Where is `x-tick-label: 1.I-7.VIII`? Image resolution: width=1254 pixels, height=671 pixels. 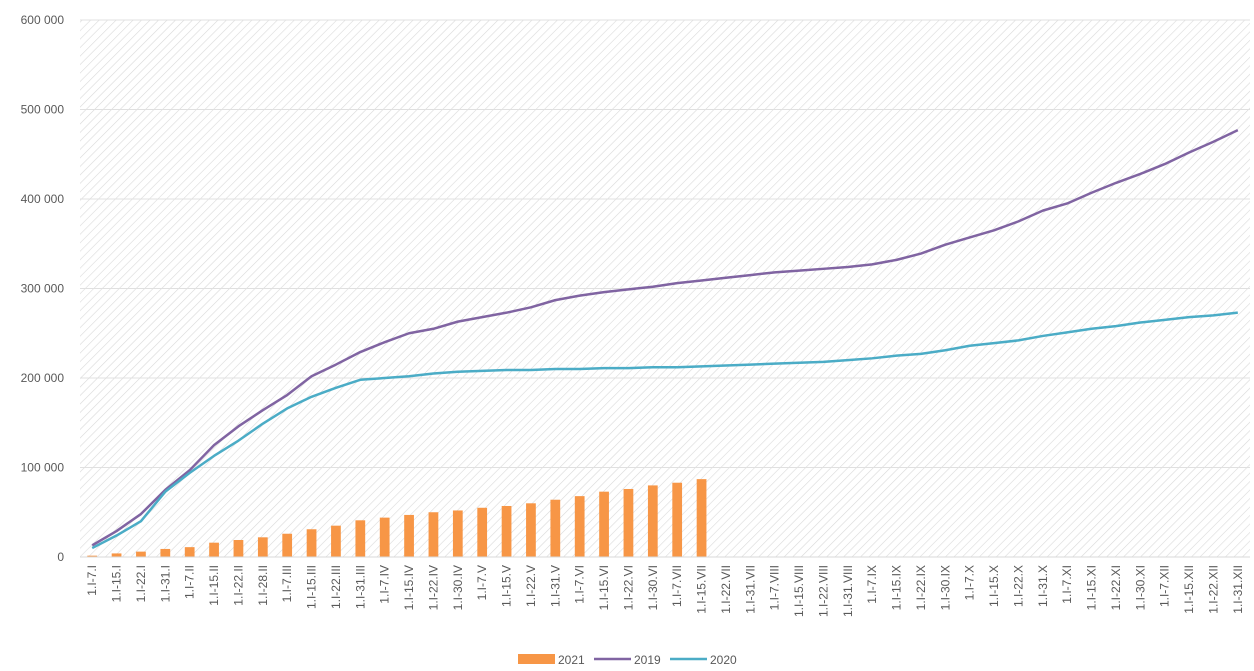
x-tick-label: 1.I-7.VIII is located at coordinates (775, 587).